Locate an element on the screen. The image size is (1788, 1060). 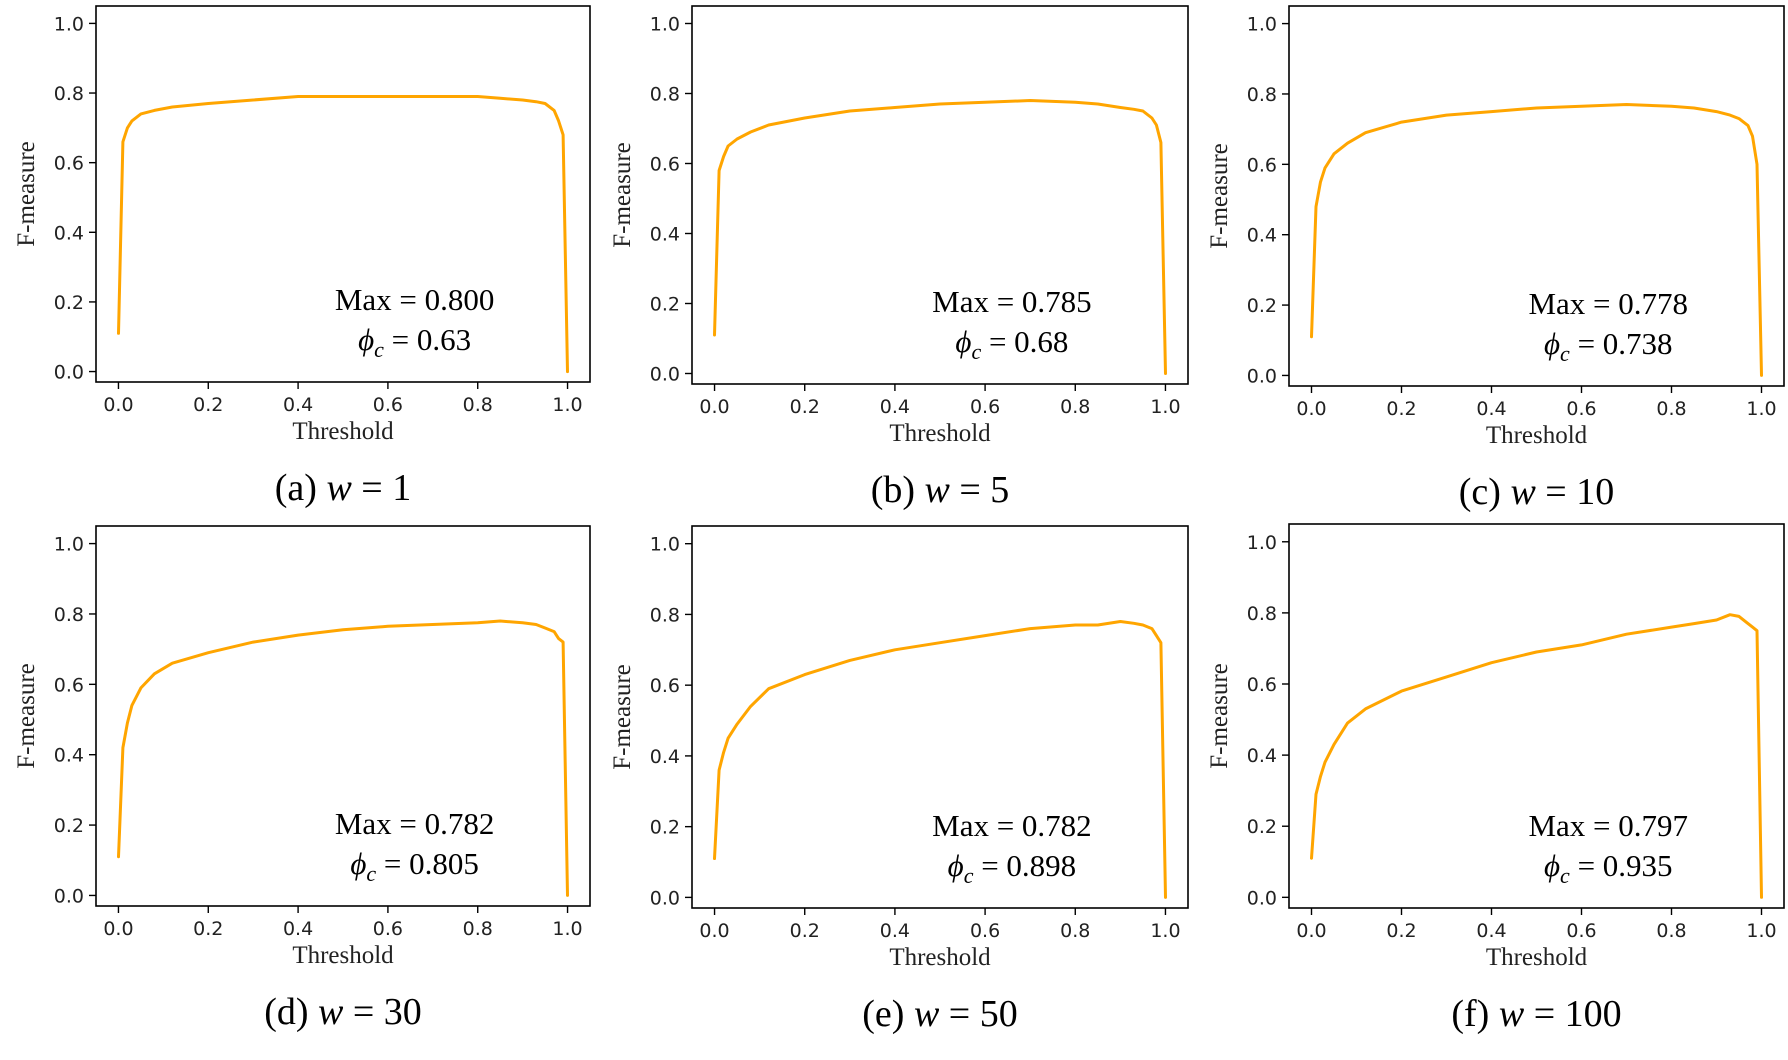
phi-value: = 0.935 is located at coordinates (1621, 865).